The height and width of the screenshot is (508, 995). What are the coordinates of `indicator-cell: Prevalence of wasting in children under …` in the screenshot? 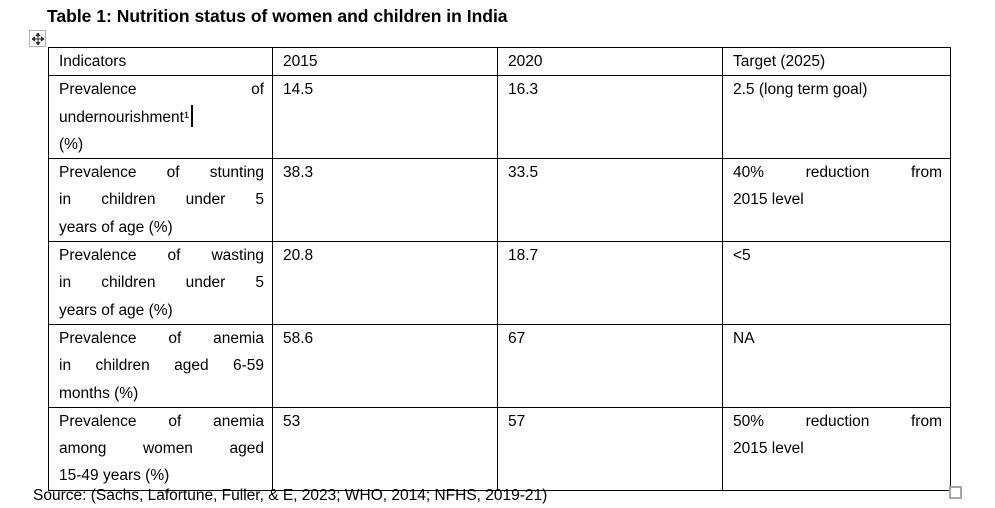 It's located at (160, 283).